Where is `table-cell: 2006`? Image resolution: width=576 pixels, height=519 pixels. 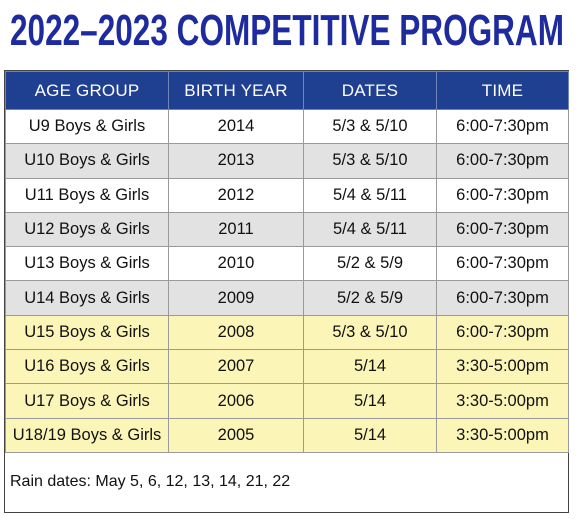 table-cell: 2006 is located at coordinates (236, 401).